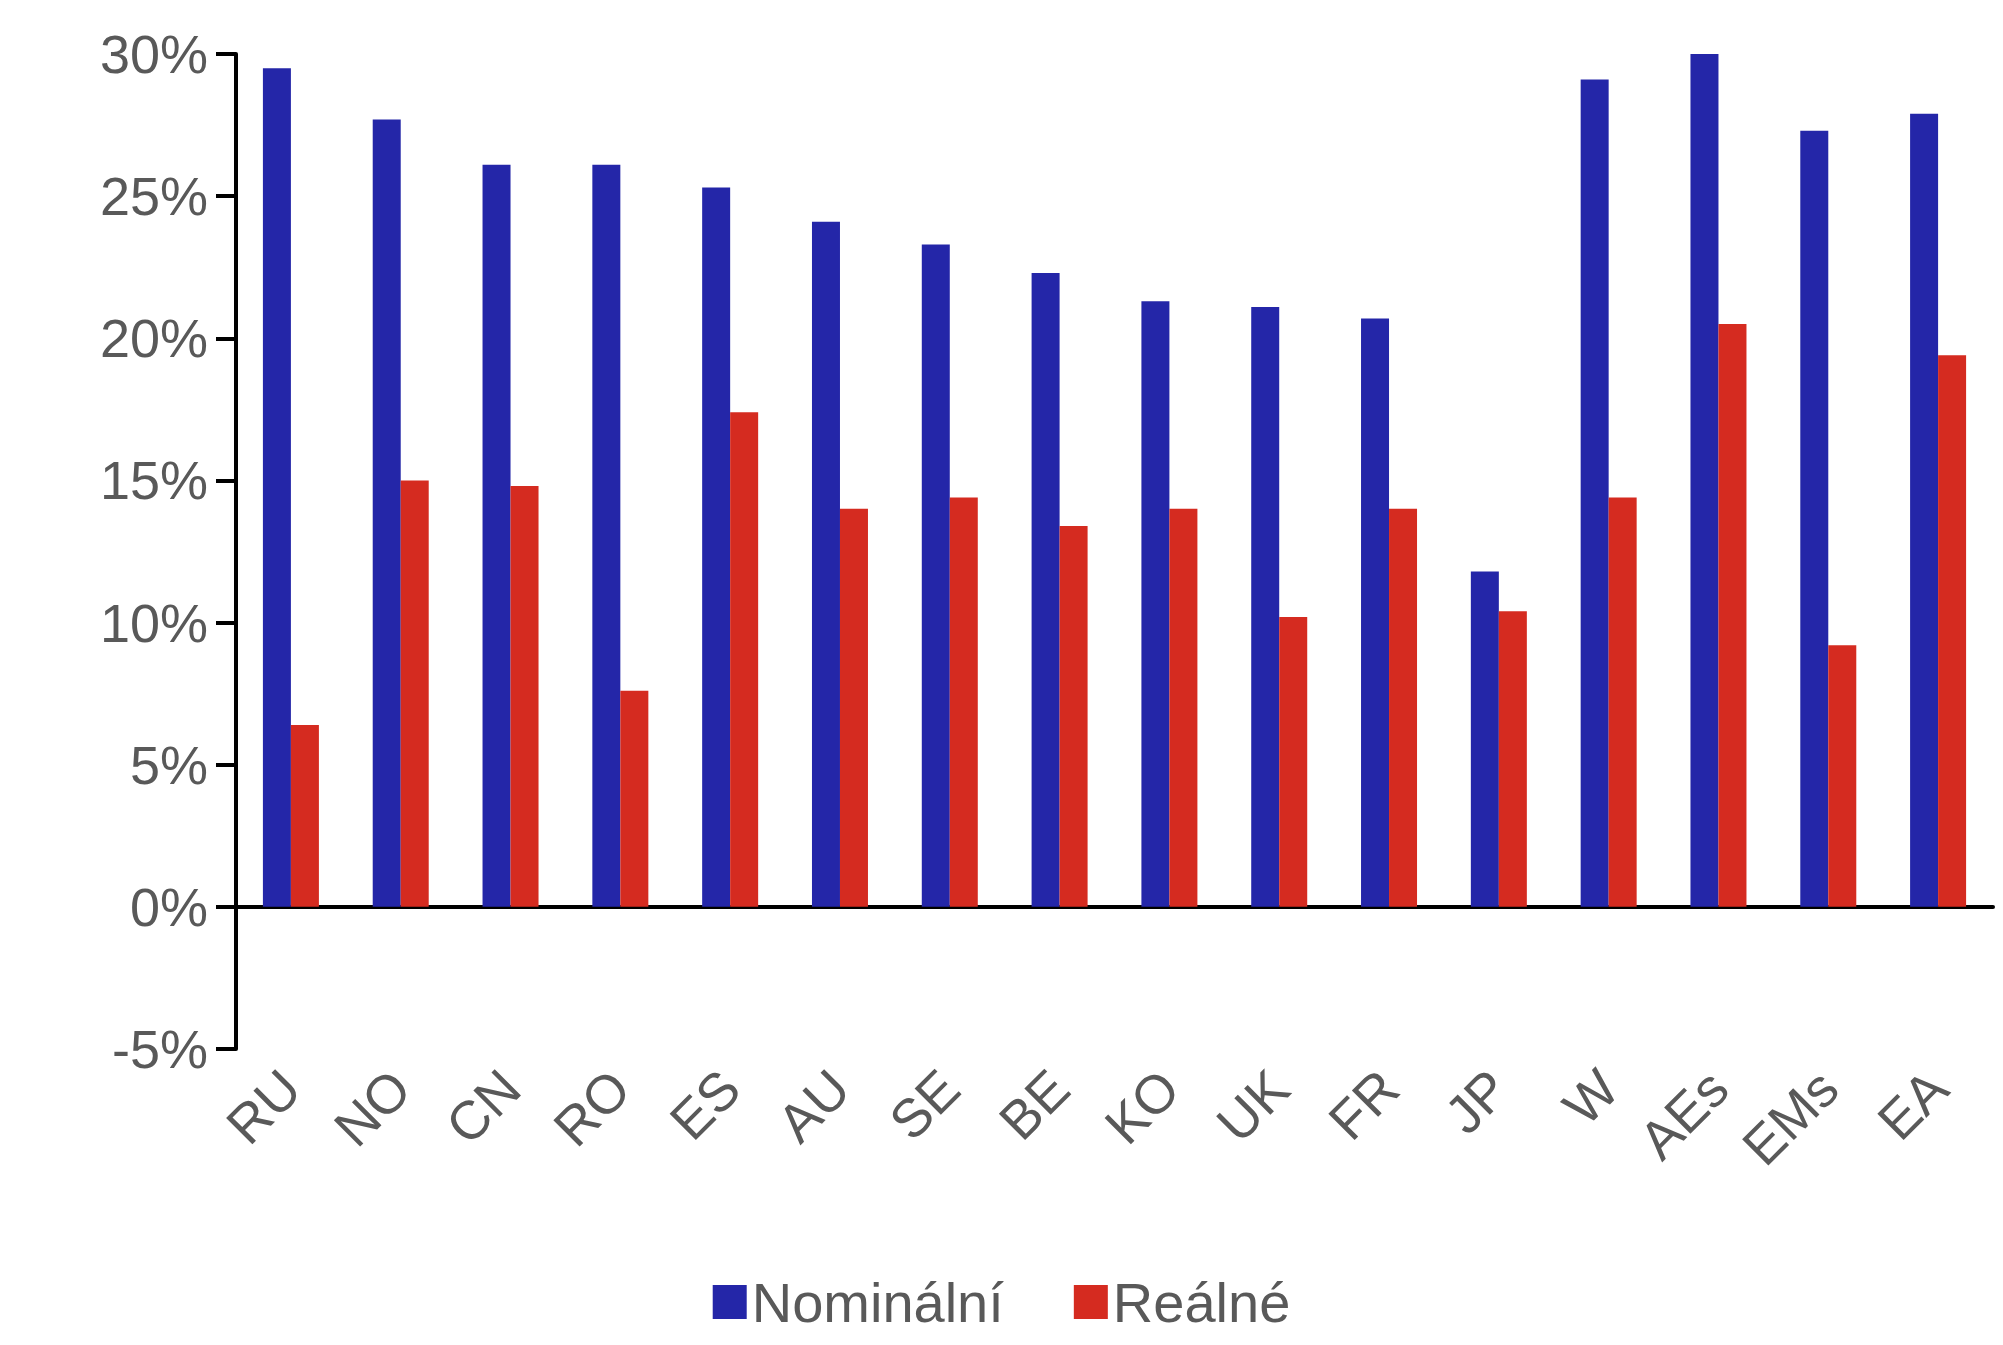 This screenshot has width=2003, height=1345. Describe the element at coordinates (705, 1104) in the screenshot. I see `x-tick-label: ES` at that location.